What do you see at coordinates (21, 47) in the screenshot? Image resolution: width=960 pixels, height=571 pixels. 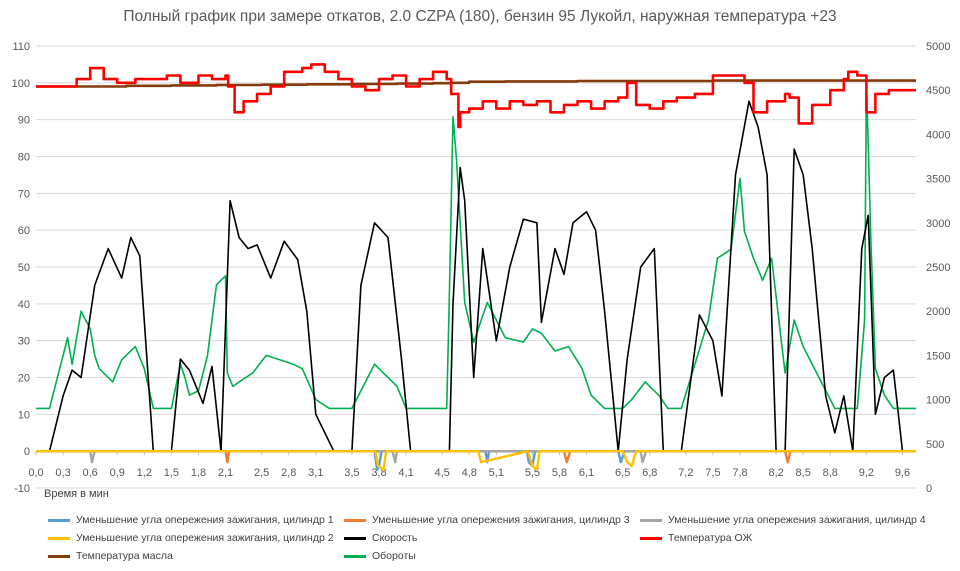 I see `y-left-tick-label: 110` at bounding box center [21, 47].